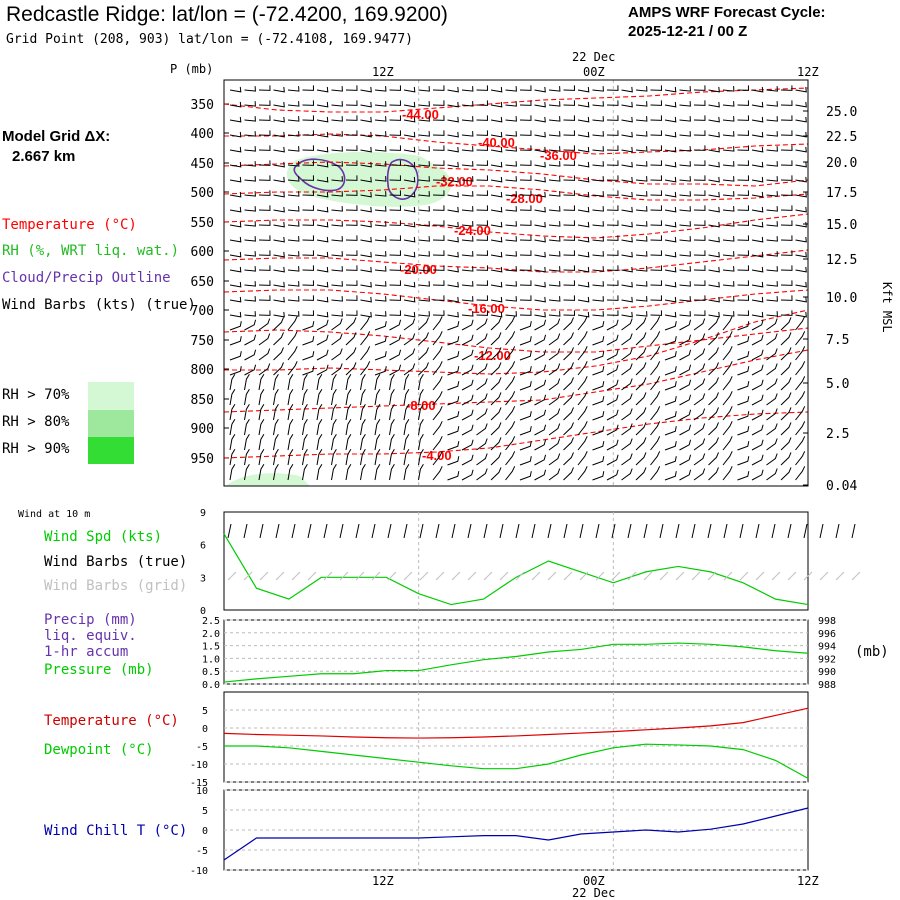 The width and height of the screenshot is (900, 900). Describe the element at coordinates (516, 830) in the screenshot. I see `windchill-frame` at that location.